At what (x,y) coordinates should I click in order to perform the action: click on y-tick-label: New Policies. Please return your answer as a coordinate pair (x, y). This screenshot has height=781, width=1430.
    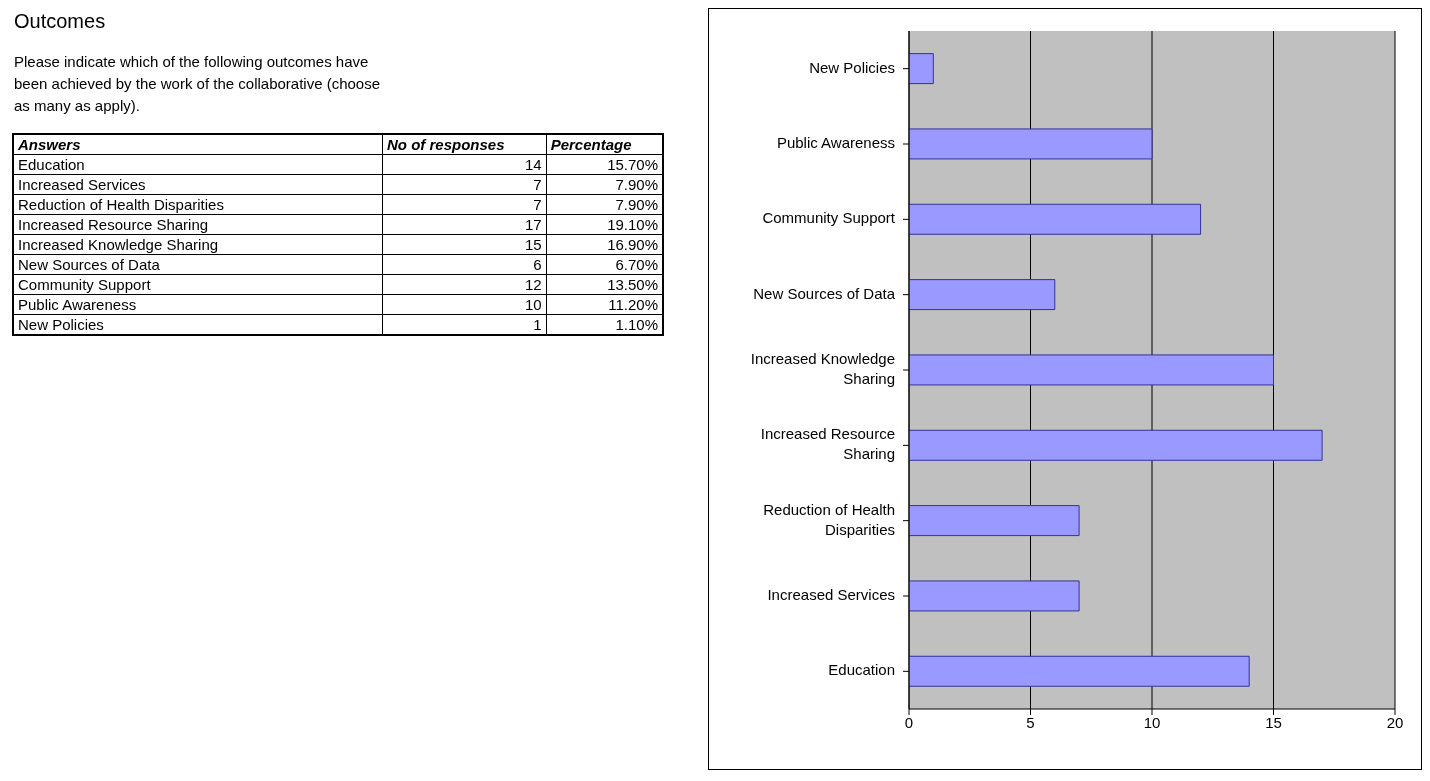
    Looking at the image, I should click on (852, 67).